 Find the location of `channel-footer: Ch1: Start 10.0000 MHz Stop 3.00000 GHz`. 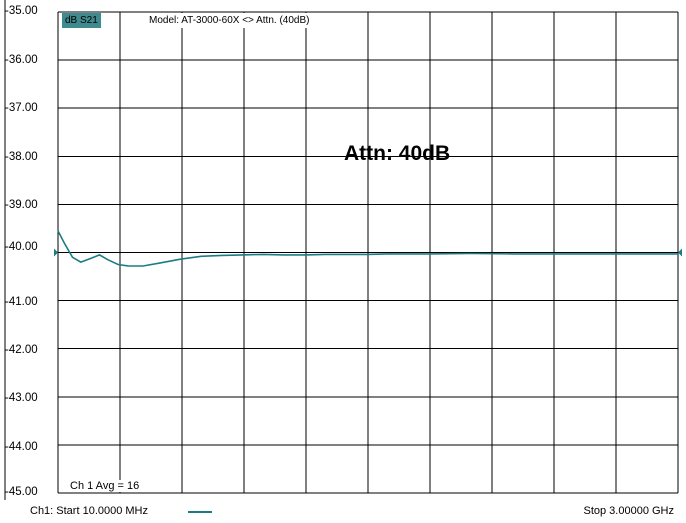

channel-footer: Ch1: Start 10.0000 MHz Stop 3.00000 GHz is located at coordinates (343, 511).